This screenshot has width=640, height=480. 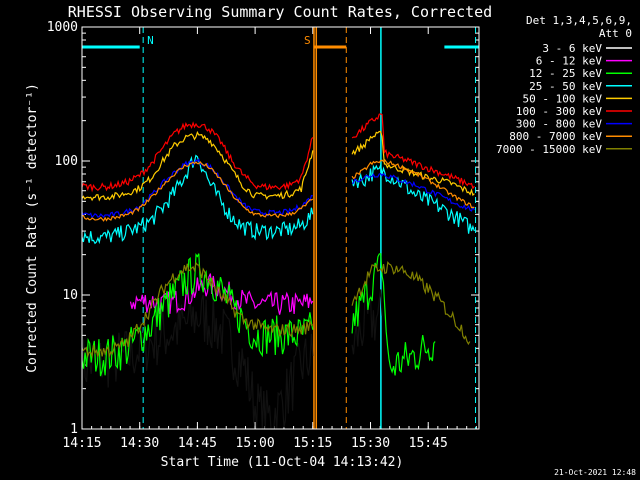 I want to click on marker-label: N, so click(x=150, y=40).